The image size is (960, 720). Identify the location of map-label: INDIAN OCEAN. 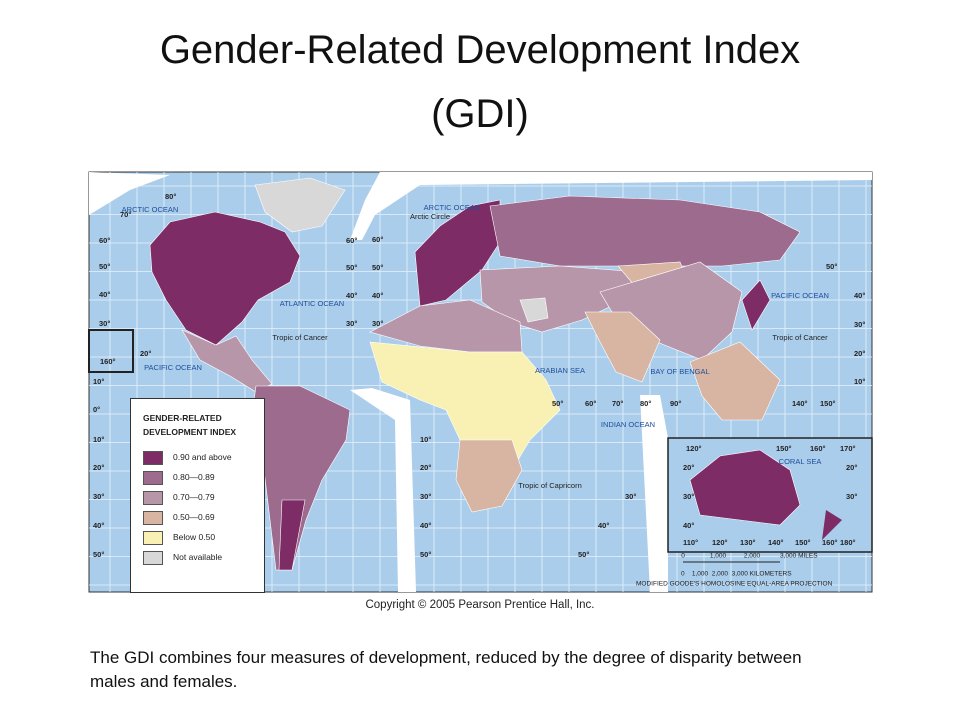
(628, 424).